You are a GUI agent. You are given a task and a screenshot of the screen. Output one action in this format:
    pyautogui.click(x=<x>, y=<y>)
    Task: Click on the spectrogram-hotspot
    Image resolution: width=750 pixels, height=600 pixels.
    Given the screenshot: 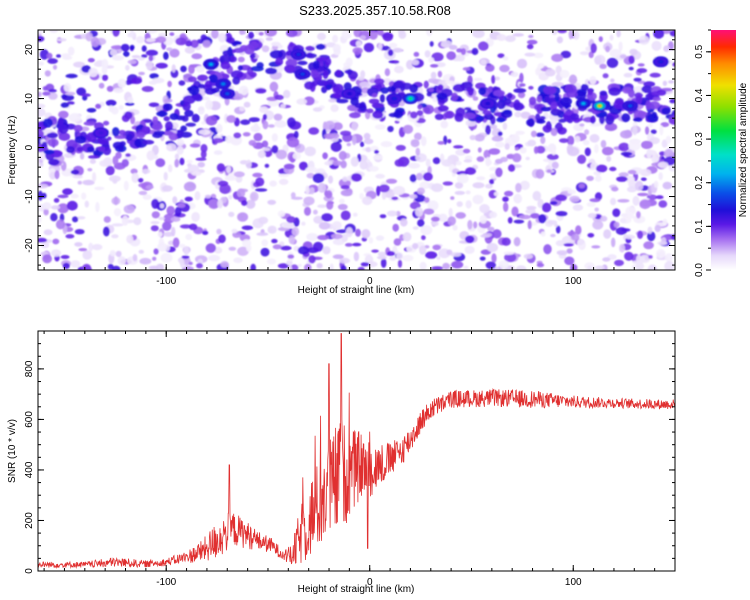 What is the action you would take?
    pyautogui.click(x=410, y=99)
    